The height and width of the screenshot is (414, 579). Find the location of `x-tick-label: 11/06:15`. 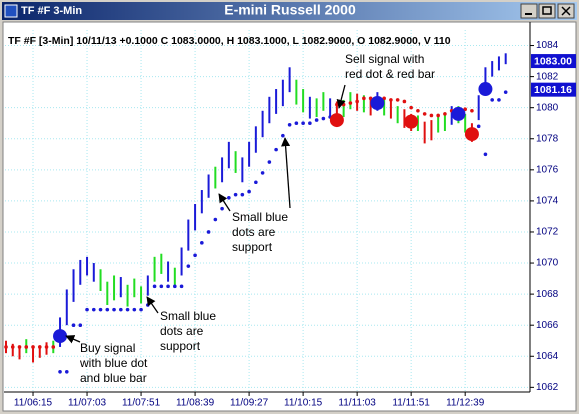

x-tick-label: 11/06:15 is located at coordinates (33, 403).